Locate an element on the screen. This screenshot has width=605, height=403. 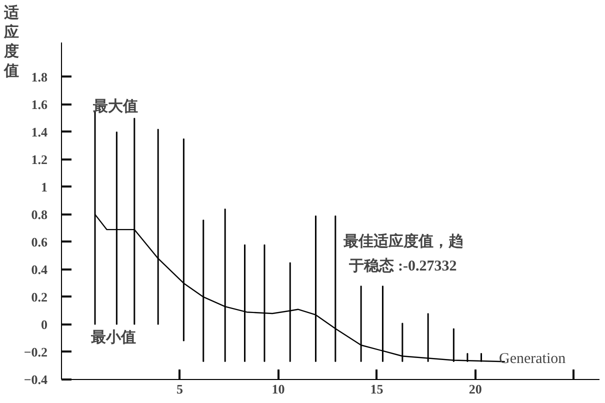
x-tick-label: 10 is located at coordinates (278, 389).